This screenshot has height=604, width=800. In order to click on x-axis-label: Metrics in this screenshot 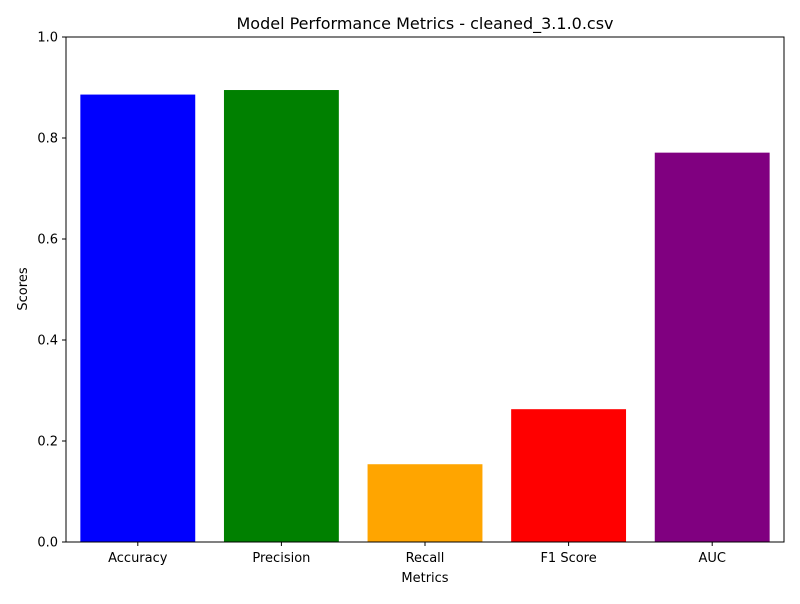, I will do `click(424, 578)`.